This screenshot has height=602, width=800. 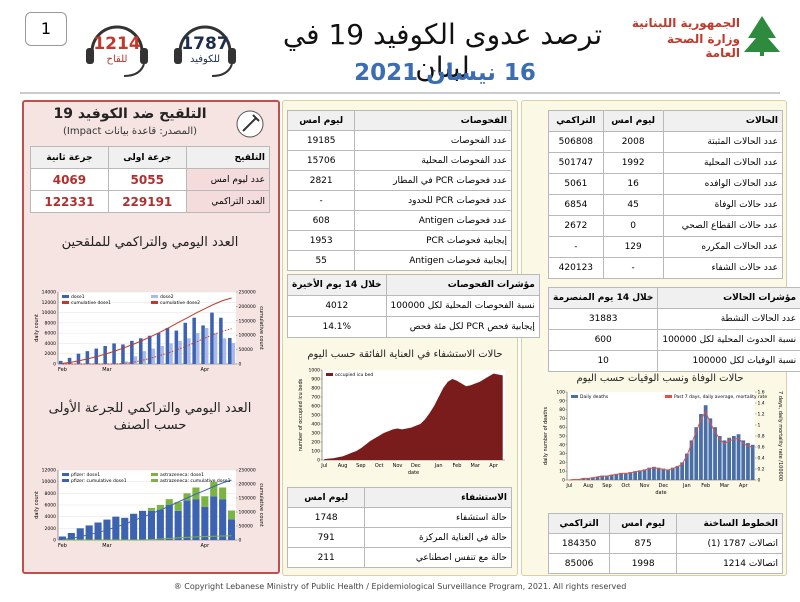 I want to click on y-tick-label: 40, so click(x=562, y=445).